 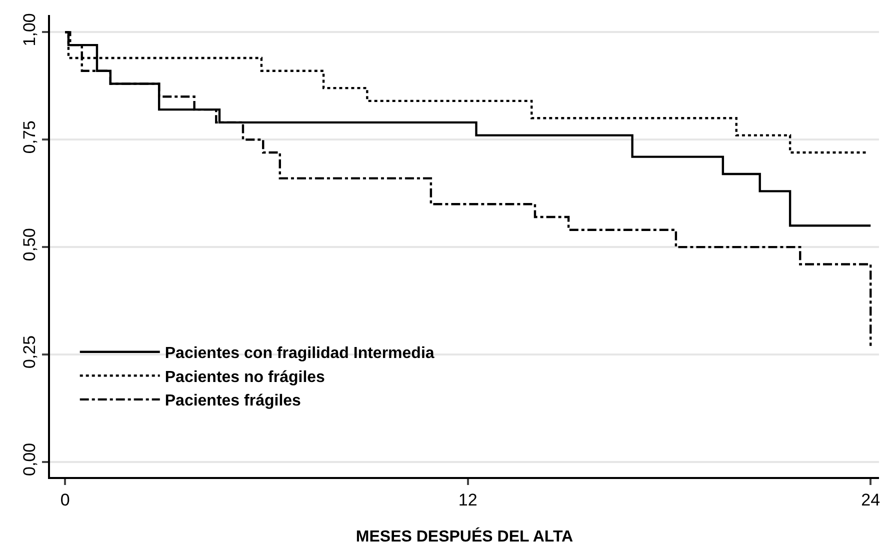 I want to click on y-tick-label: 0,00, so click(x=30, y=459).